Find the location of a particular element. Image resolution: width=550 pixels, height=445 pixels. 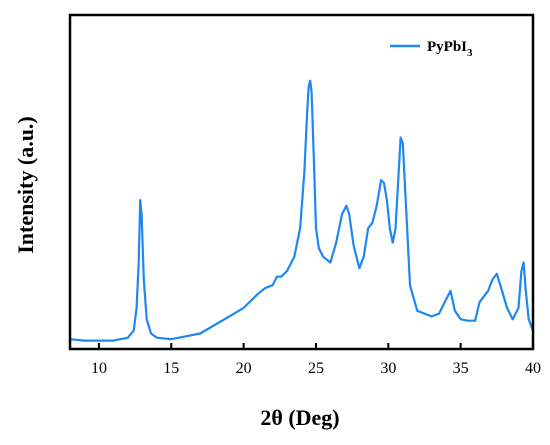

x-axis-title: 2θ (Deg) is located at coordinates (299, 417).